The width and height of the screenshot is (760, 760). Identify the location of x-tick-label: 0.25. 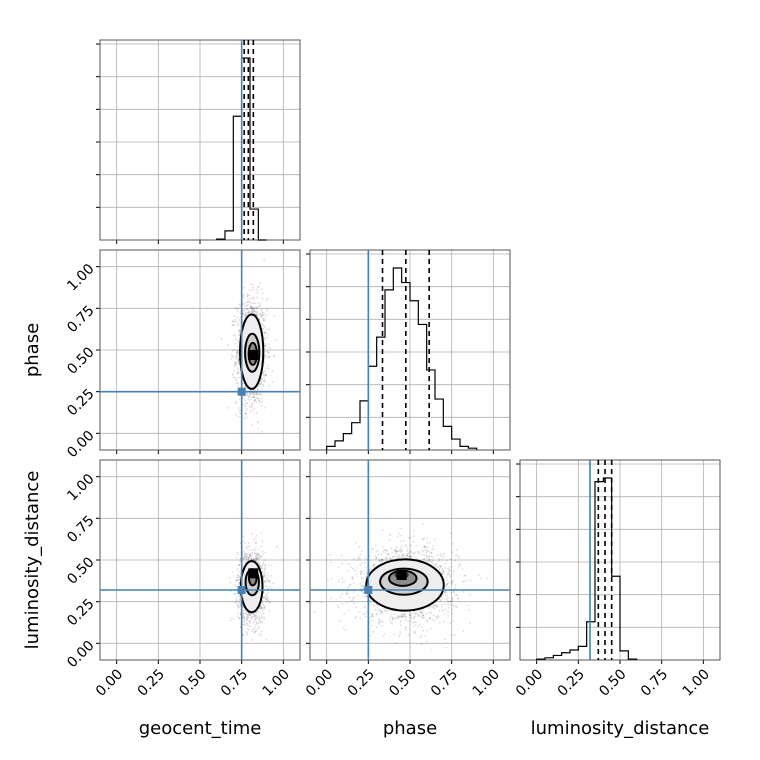
(571, 682).